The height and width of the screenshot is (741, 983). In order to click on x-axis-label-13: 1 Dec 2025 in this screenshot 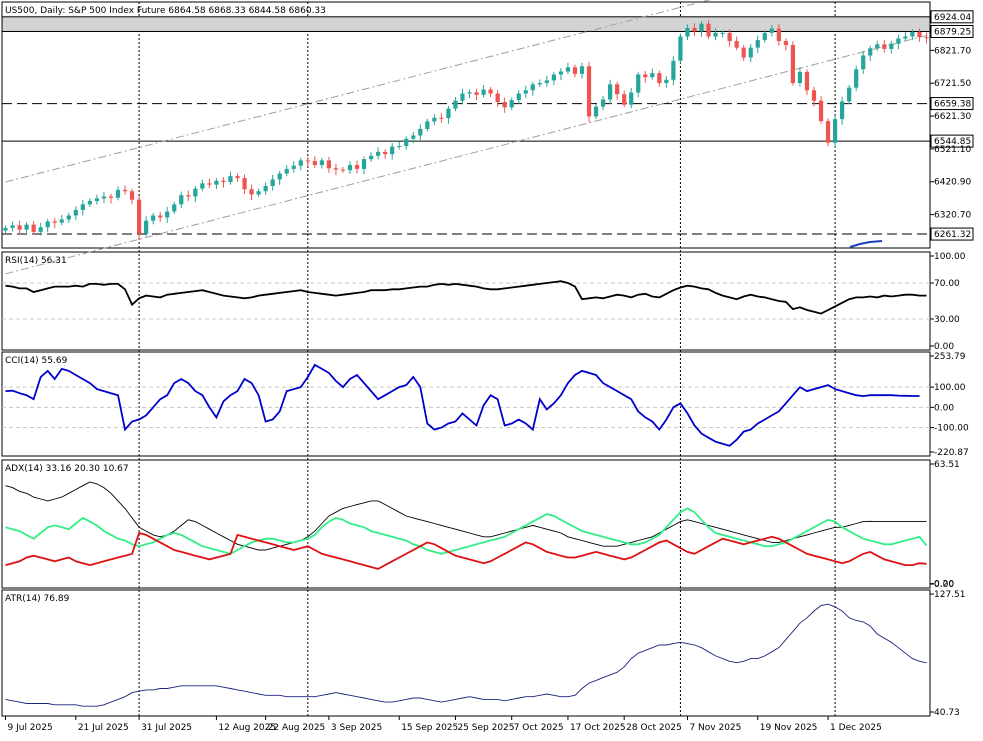, I will do `click(856, 728)`.